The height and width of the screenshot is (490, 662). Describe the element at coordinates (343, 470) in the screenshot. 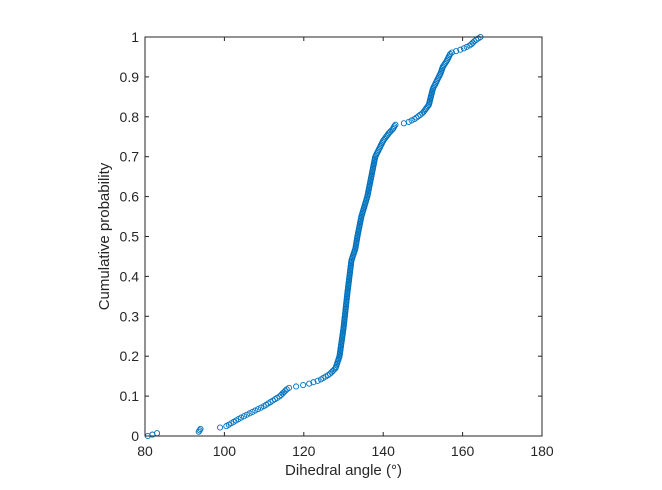

I see `x-axis-label: Dihedral angle (°)` at that location.